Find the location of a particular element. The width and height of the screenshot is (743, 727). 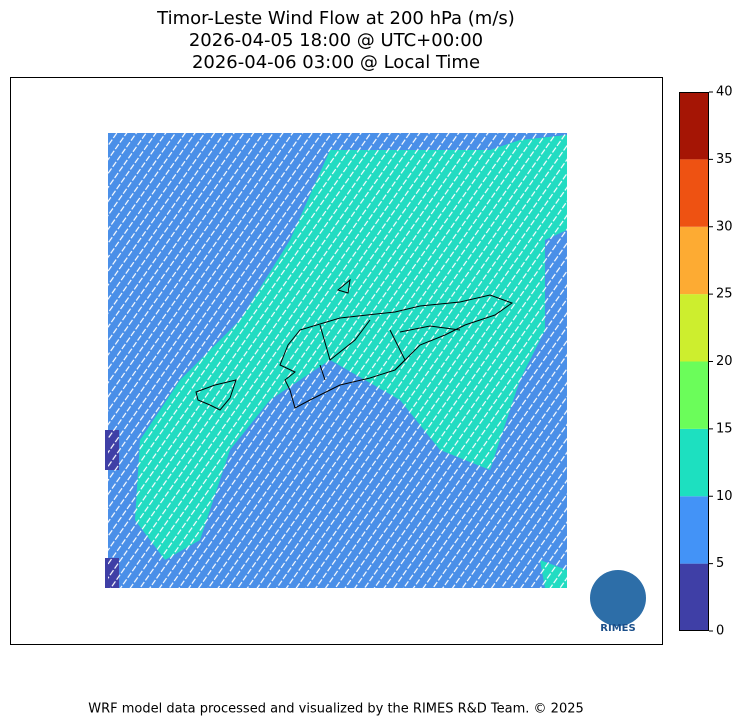

colorbar-tick-label: 25 is located at coordinates (724, 294).